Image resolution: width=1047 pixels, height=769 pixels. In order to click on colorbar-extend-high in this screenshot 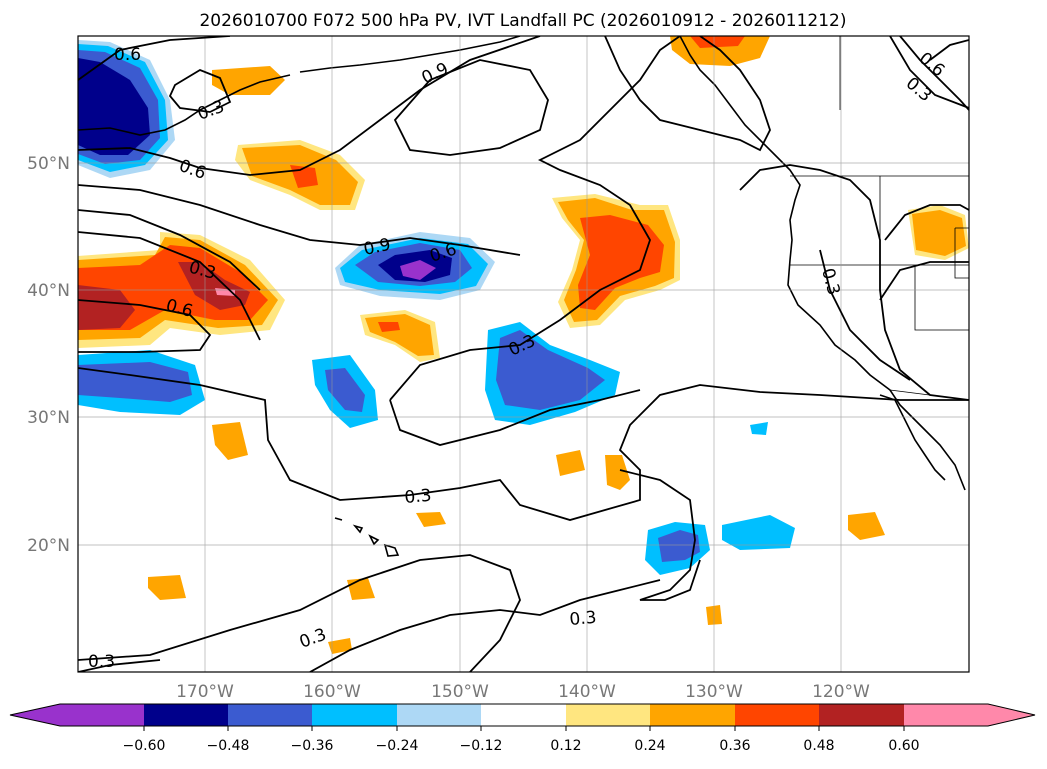, I will do `click(1011, 715)`.